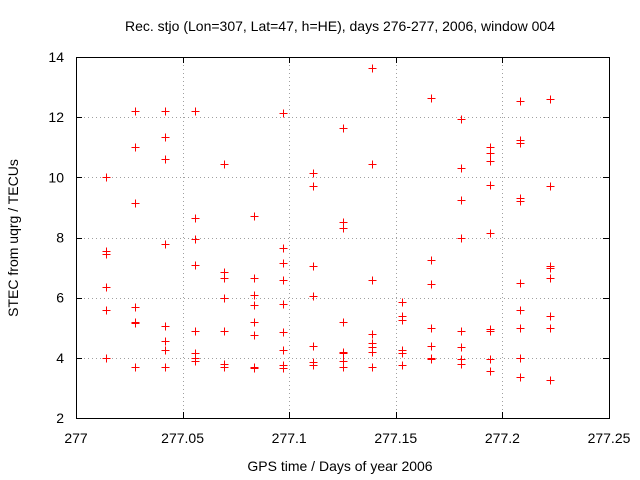  I want to click on x-tick-label: 277.25, so click(609, 438).